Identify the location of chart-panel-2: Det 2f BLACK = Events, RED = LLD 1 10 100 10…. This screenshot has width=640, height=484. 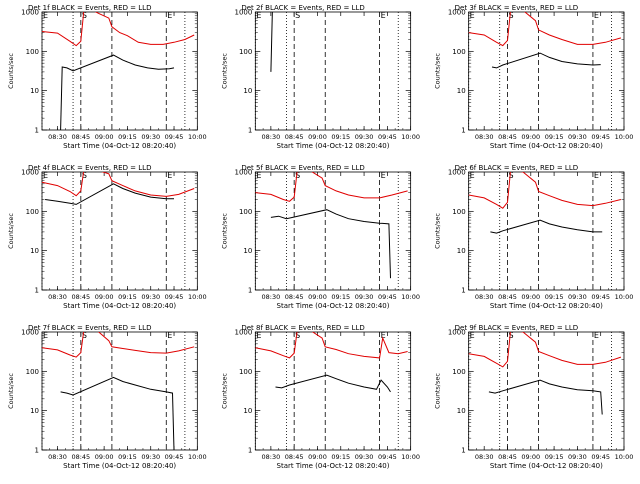
(320, 77).